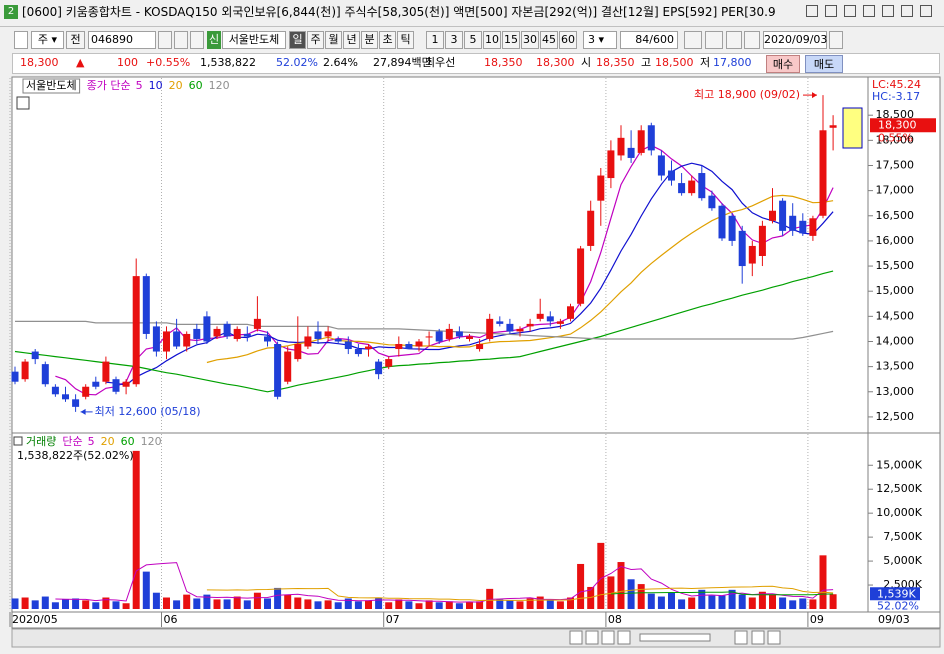 This screenshot has height=654, width=944. I want to click on period-button: 월, so click(333, 40).